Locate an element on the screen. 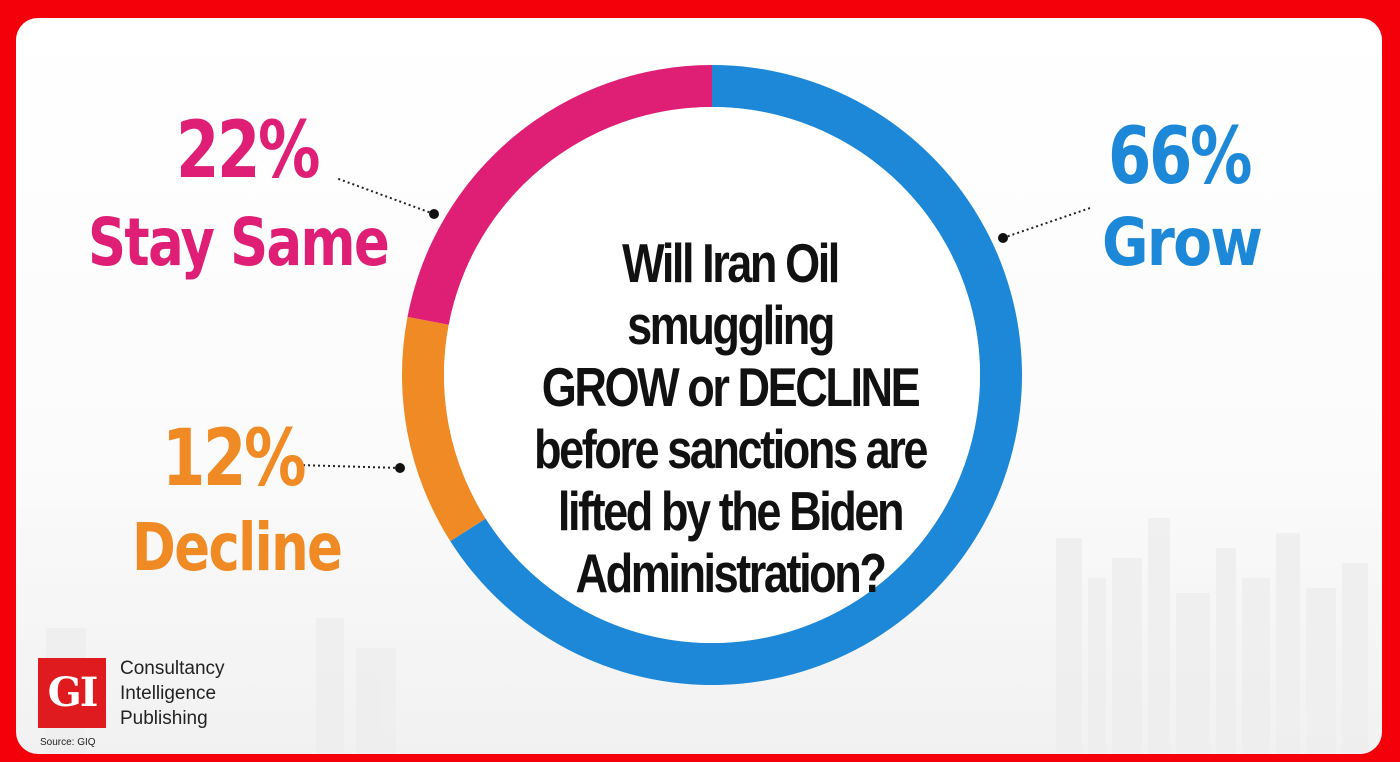 Image resolution: width=1400 pixels, height=762 pixels. title-line: Administration? is located at coordinates (731, 573).